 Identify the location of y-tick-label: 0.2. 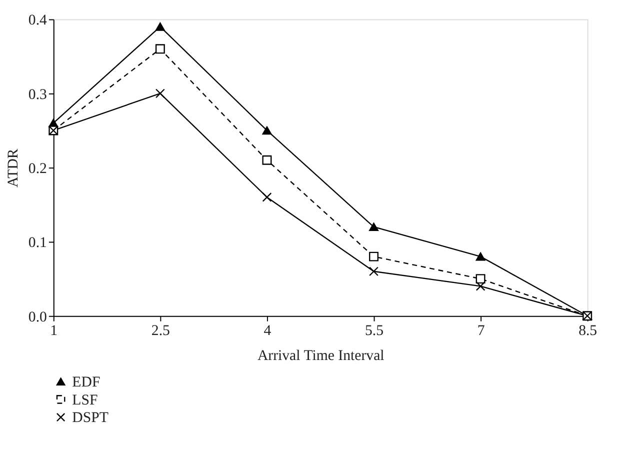
(37, 168).